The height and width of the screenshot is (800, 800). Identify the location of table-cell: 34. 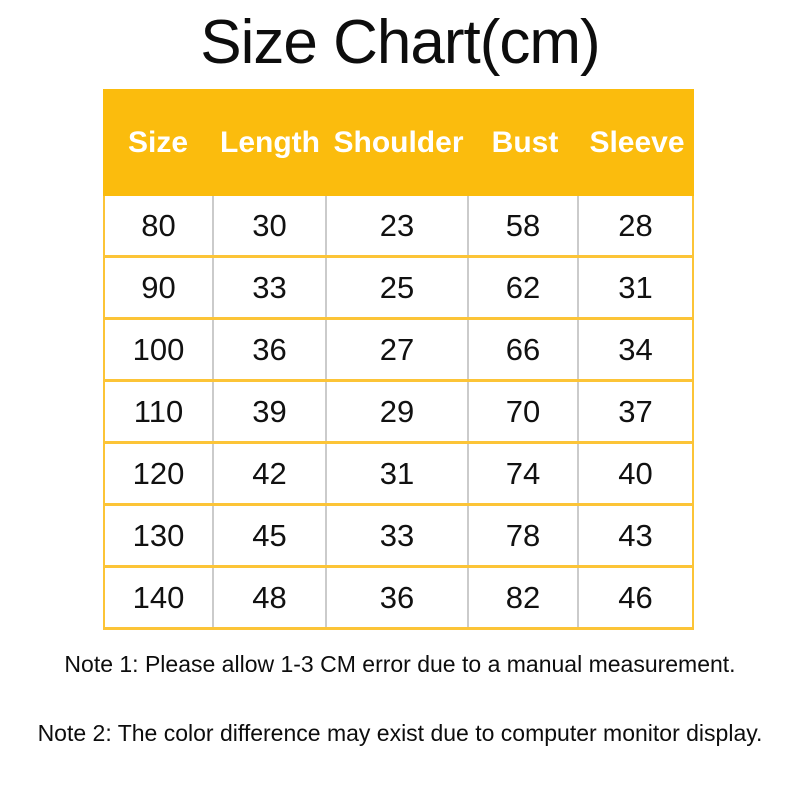
(635, 349).